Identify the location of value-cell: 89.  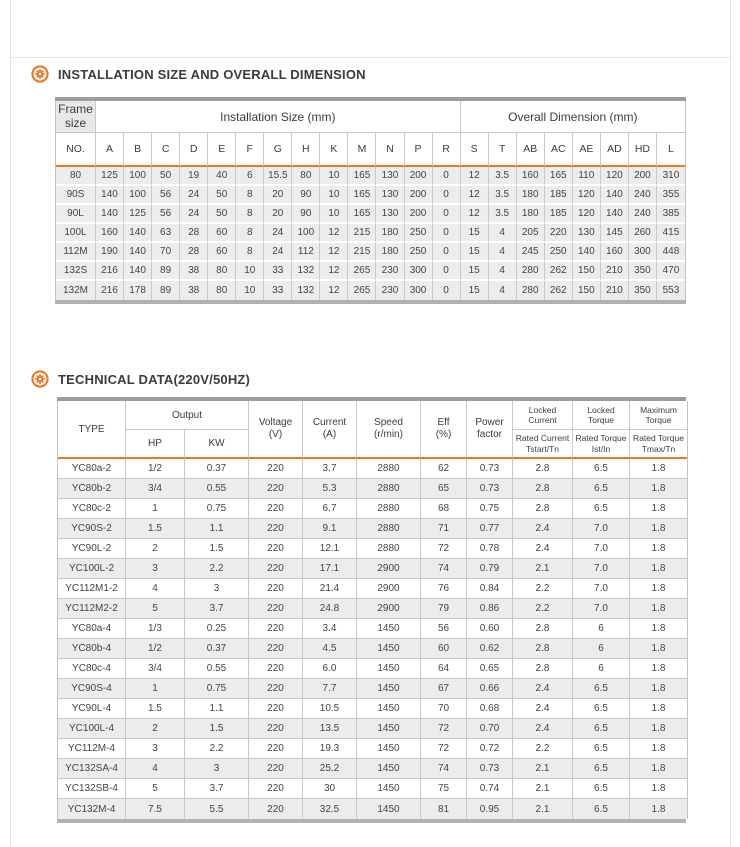
(166, 290).